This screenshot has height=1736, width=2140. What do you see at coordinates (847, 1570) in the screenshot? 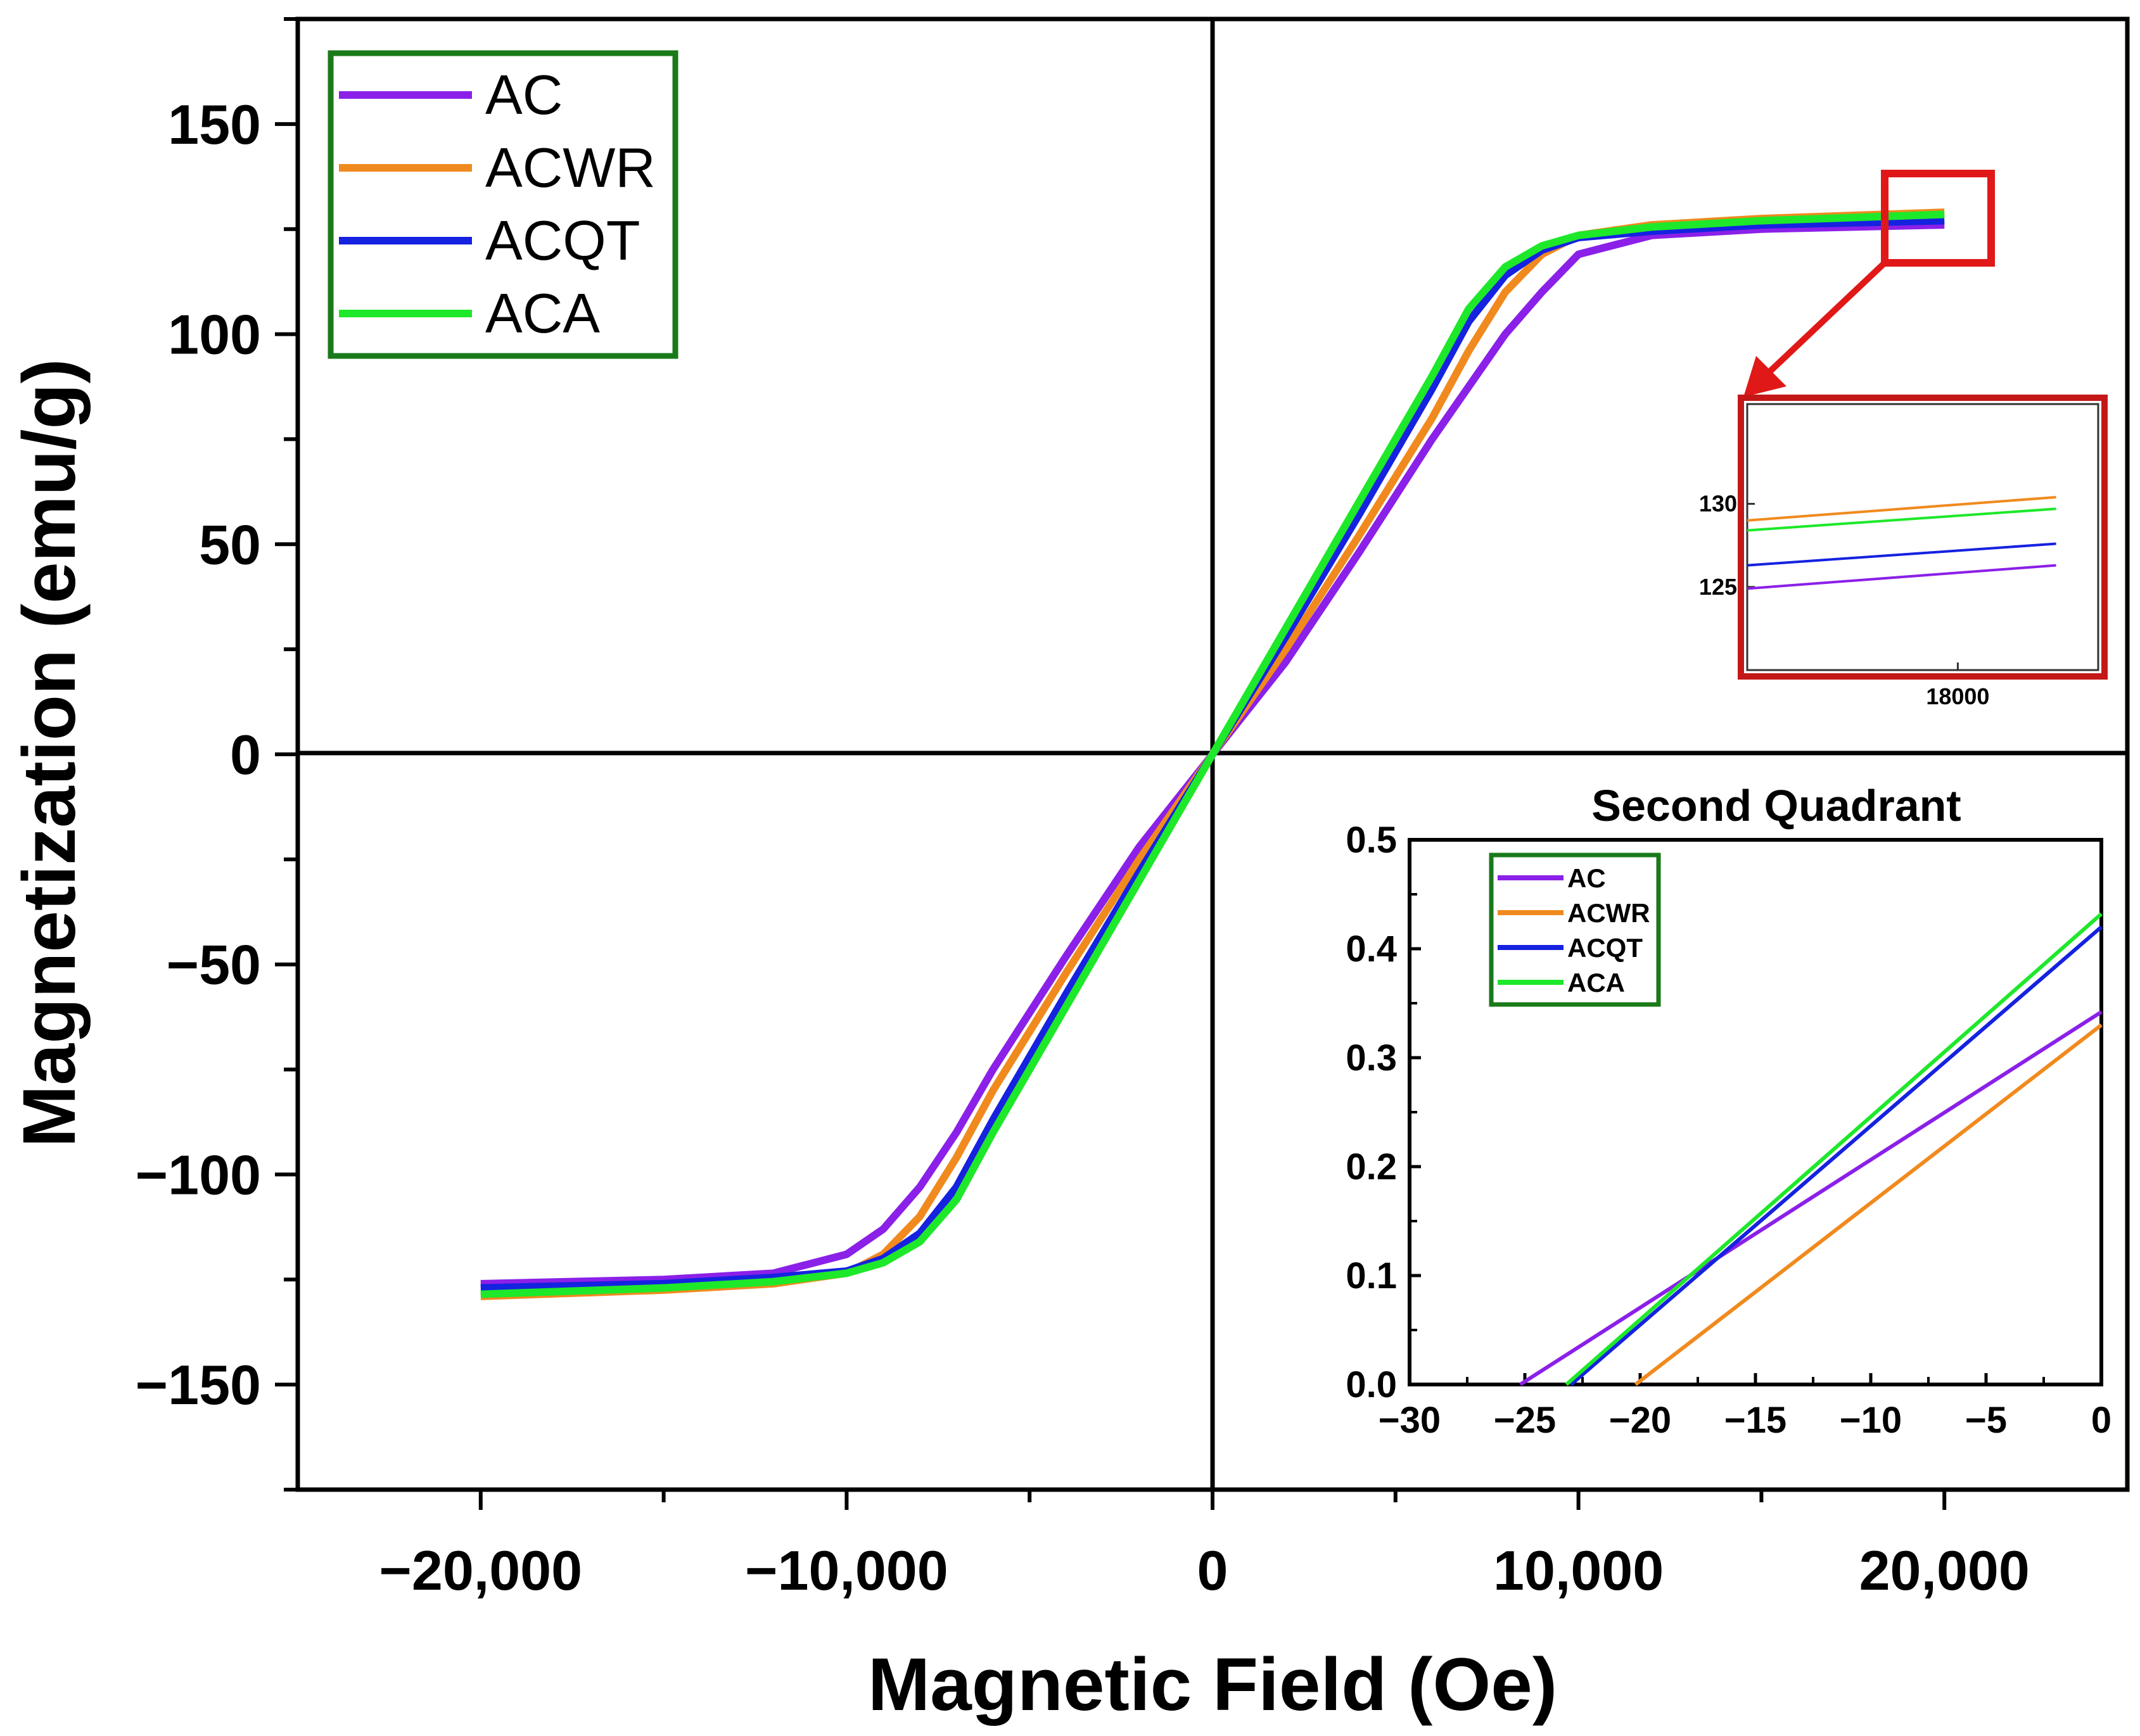
I see `x-tick-label: −10,000` at bounding box center [847, 1570].